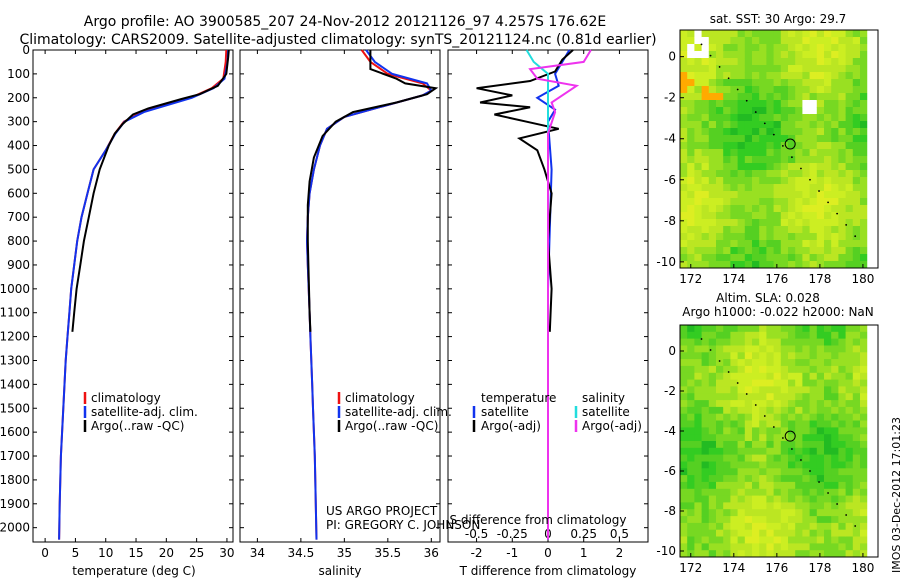 The image size is (900, 580). I want to click on x-tick-label: 172, so click(690, 279).